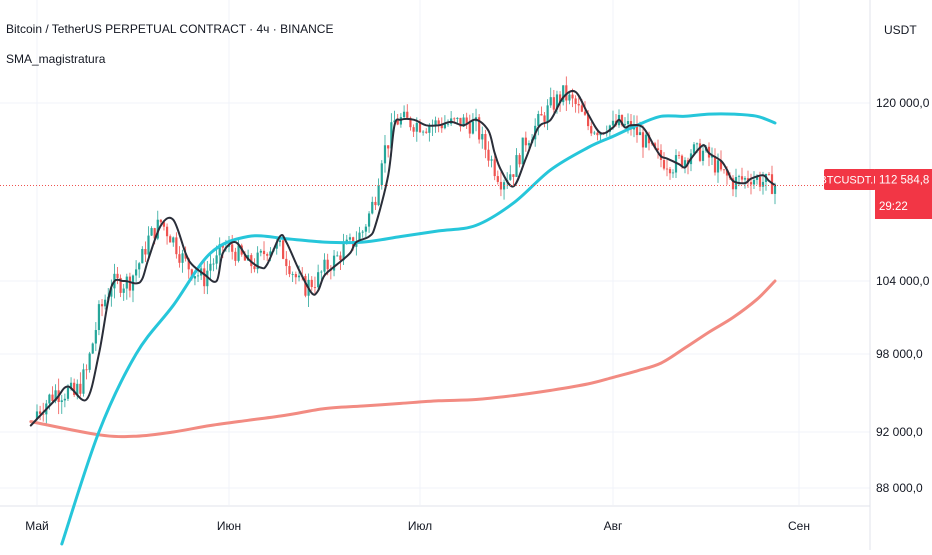  I want to click on price-badge, so click(903, 194).